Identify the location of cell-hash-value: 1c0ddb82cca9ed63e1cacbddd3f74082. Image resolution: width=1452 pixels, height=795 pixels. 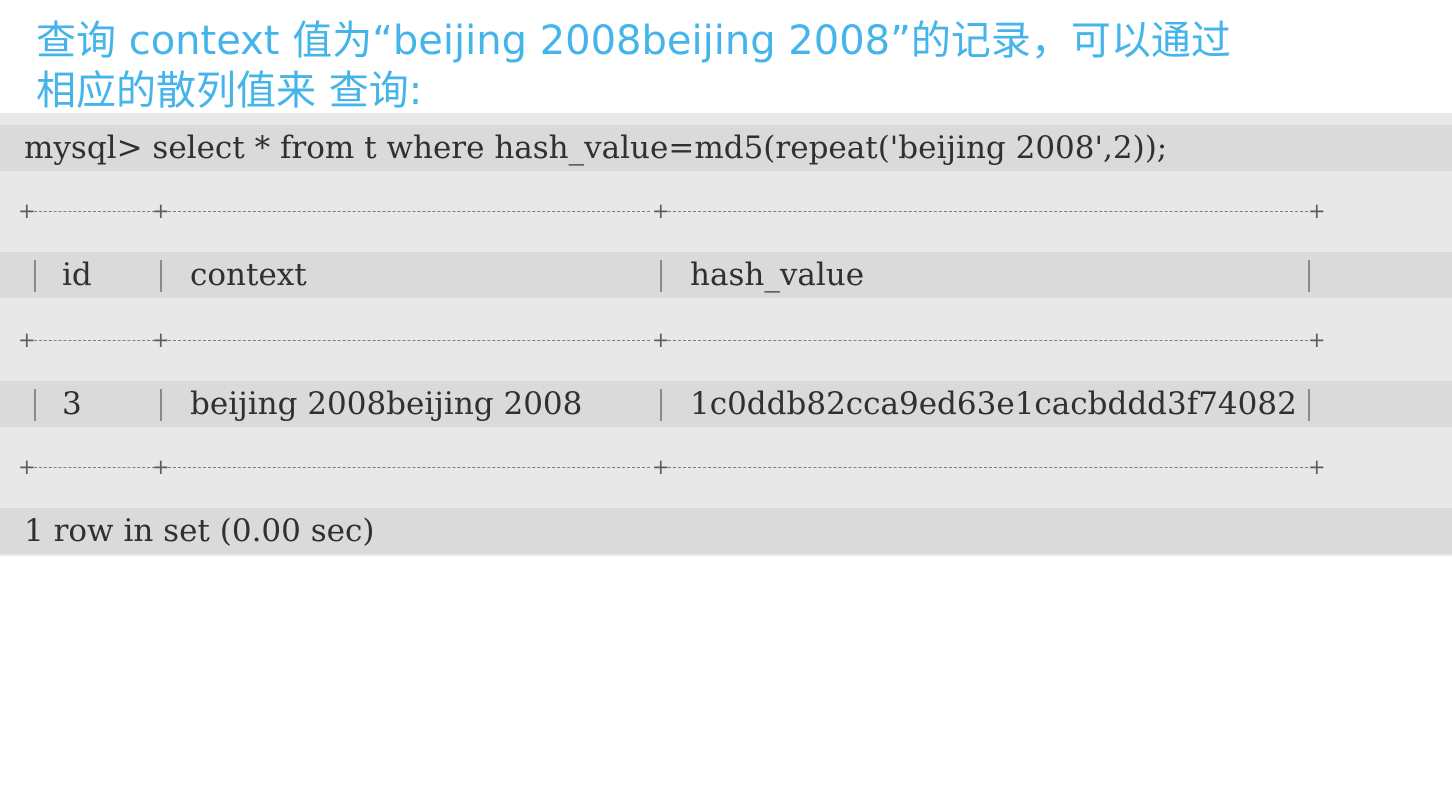
(993, 404).